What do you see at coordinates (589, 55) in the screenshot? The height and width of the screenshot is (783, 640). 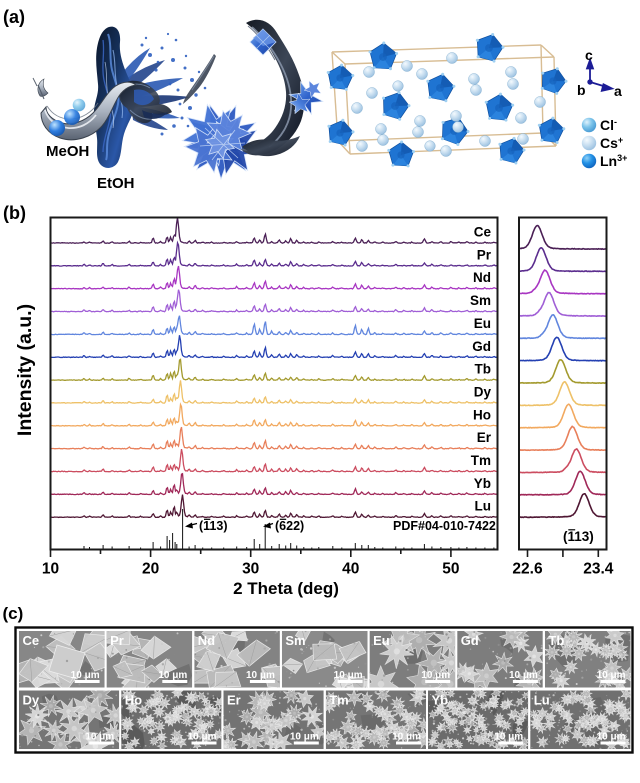 I see `svg-text: c` at bounding box center [589, 55].